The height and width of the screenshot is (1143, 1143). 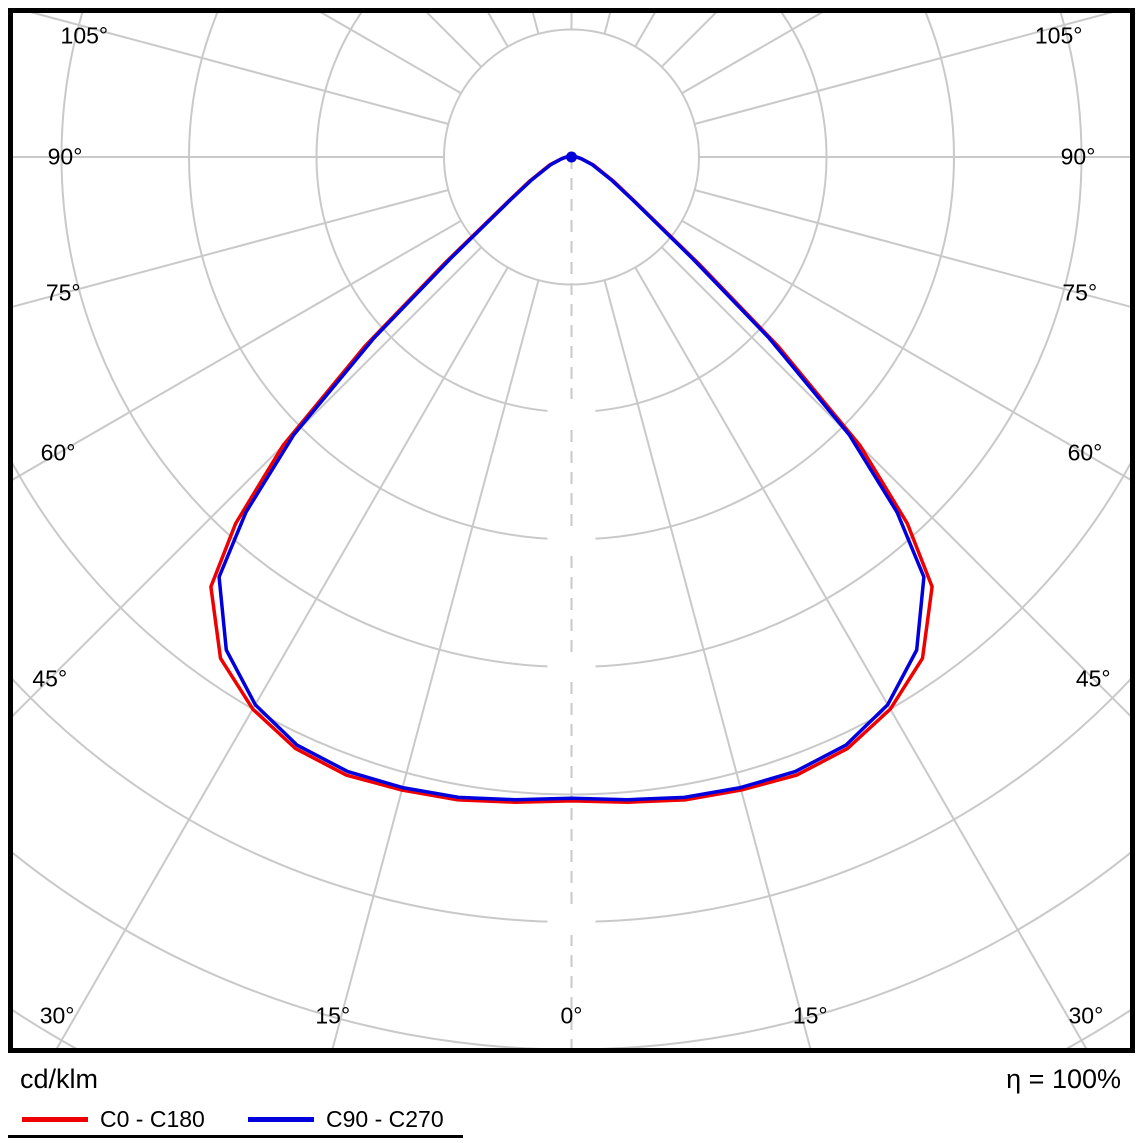 I want to click on legend-underline, so click(x=235, y=1136).